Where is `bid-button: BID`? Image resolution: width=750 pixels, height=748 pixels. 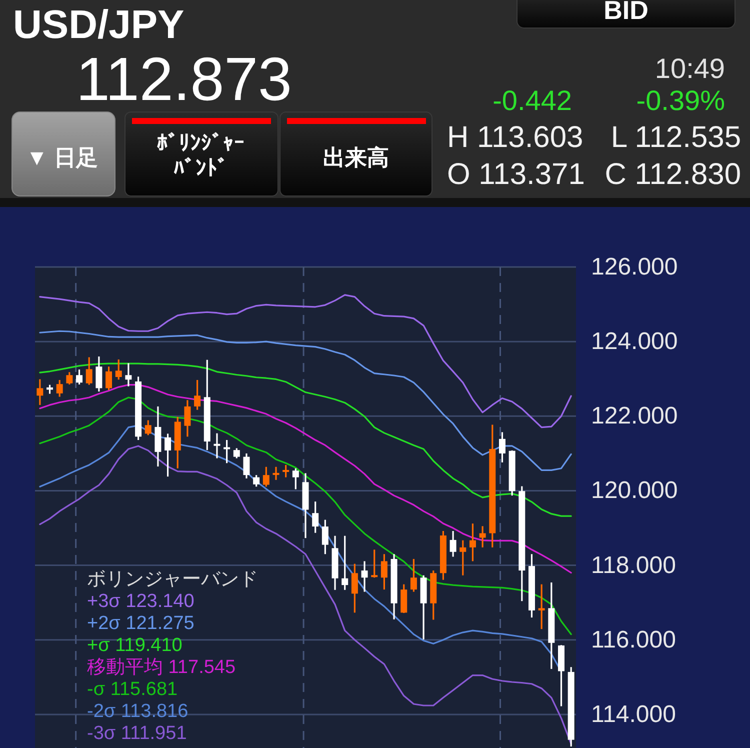 bid-button: BID is located at coordinates (626, 14).